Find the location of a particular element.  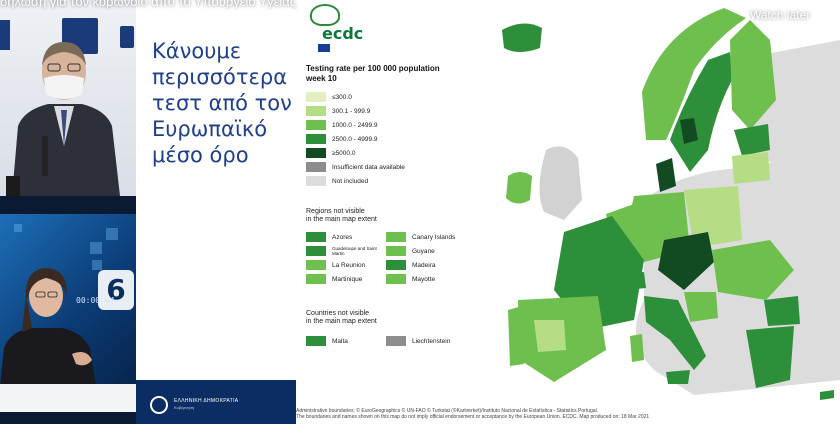

region-label: Azores is located at coordinates (342, 237).